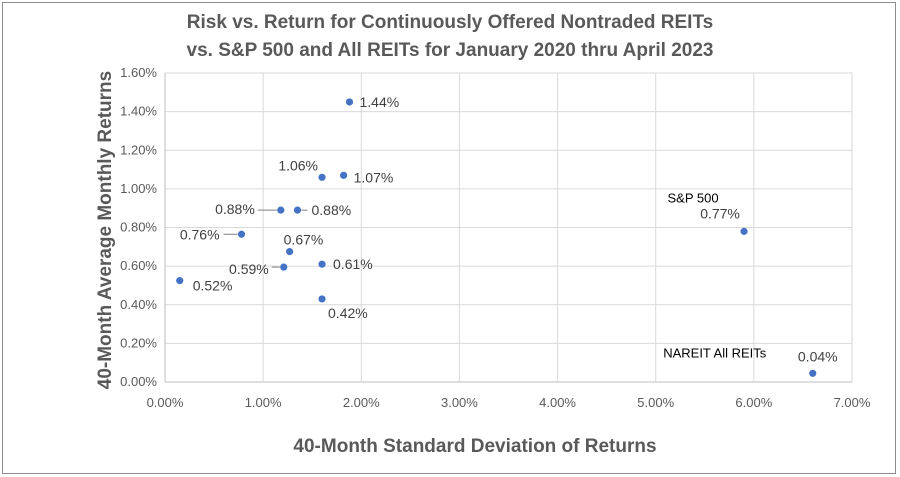  I want to click on y-tick-label: 0.00%, so click(138, 381).